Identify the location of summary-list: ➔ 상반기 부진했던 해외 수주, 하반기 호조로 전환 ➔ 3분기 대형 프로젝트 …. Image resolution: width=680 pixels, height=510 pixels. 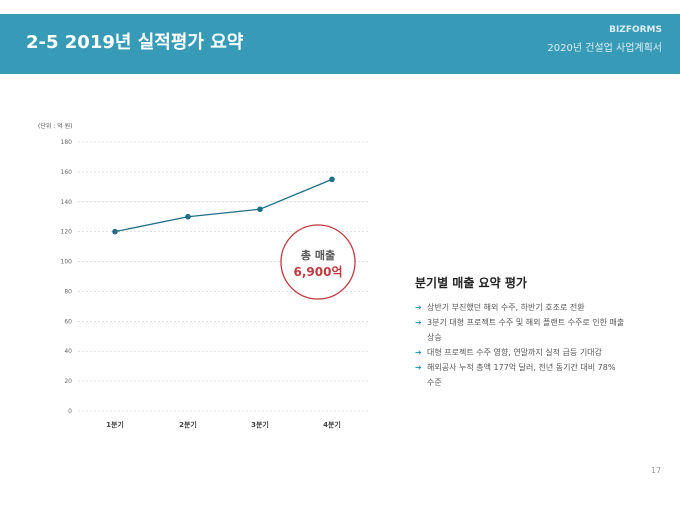
(520, 345).